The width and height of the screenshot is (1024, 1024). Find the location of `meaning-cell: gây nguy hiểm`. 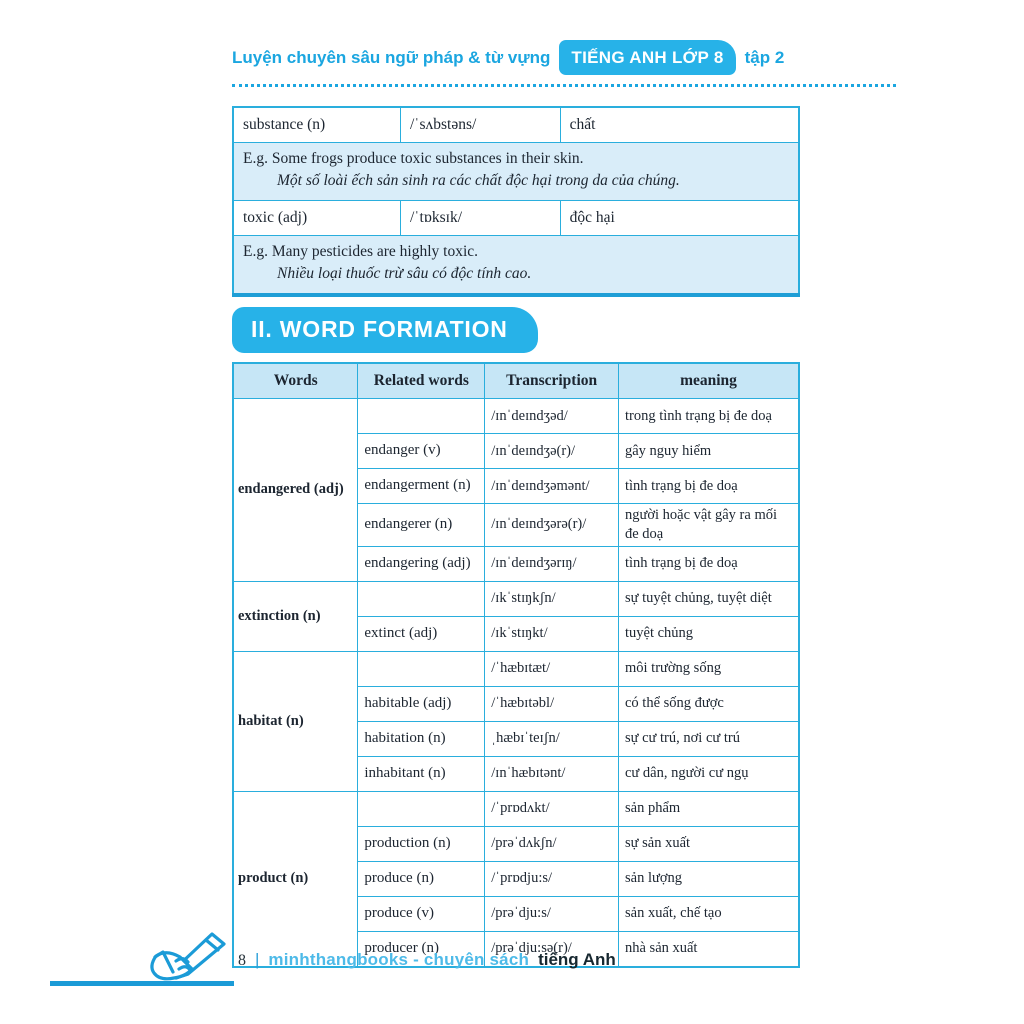

meaning-cell: gây nguy hiểm is located at coordinates (708, 451).